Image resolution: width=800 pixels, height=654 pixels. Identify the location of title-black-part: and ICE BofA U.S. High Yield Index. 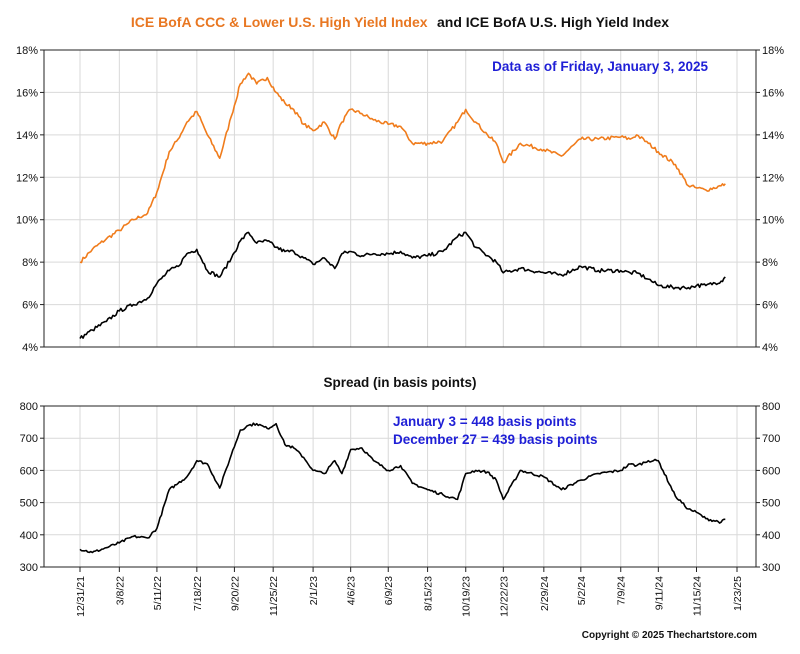
(553, 22).